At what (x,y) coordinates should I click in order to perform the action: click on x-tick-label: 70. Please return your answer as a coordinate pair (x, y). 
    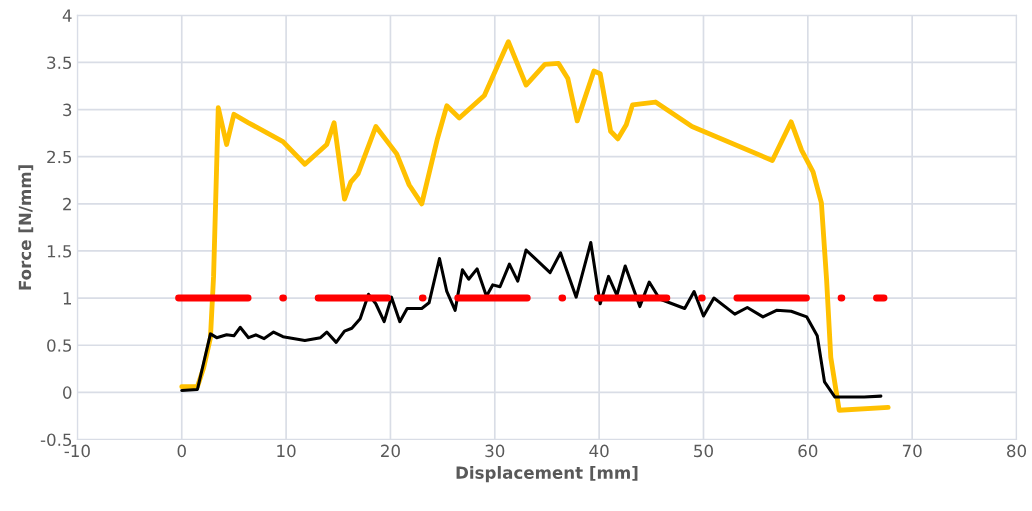
    Looking at the image, I should click on (912, 451).